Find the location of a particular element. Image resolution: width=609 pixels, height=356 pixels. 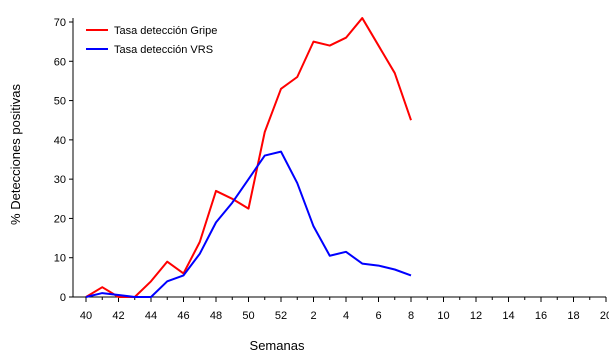

y-tick-label: 70 is located at coordinates (60, 23).